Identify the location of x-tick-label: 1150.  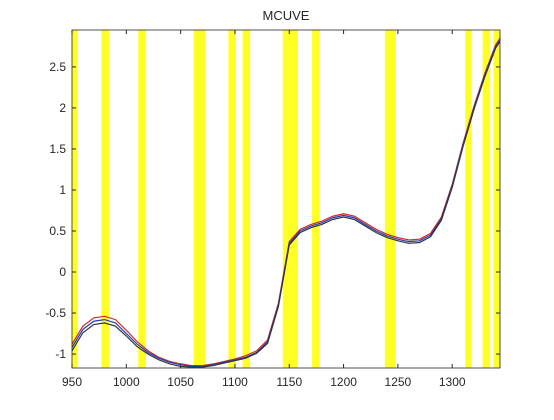
(289, 382).